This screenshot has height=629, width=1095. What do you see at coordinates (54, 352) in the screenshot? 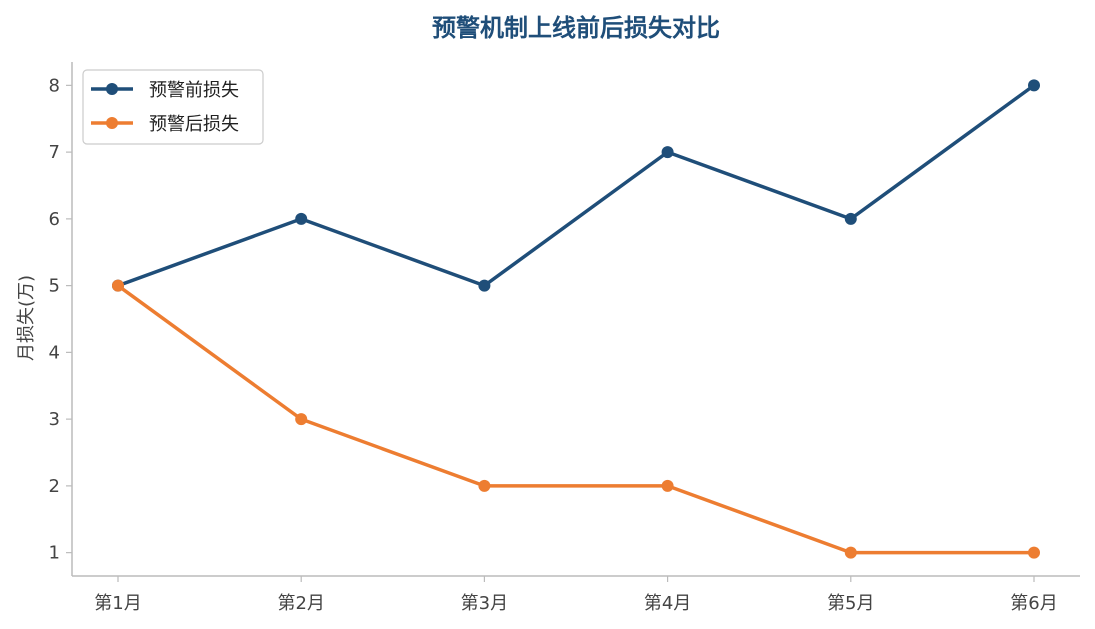
I see `y-tick-label: 4` at bounding box center [54, 352].